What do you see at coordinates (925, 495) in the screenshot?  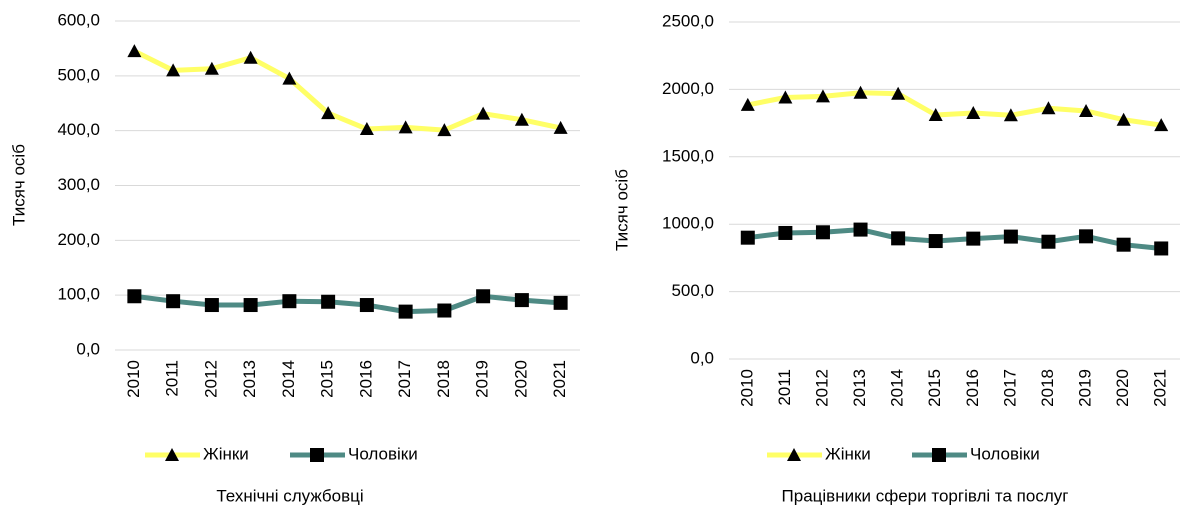 I see `chart-title: Працівники сфери торгівлі та послуг` at bounding box center [925, 495].